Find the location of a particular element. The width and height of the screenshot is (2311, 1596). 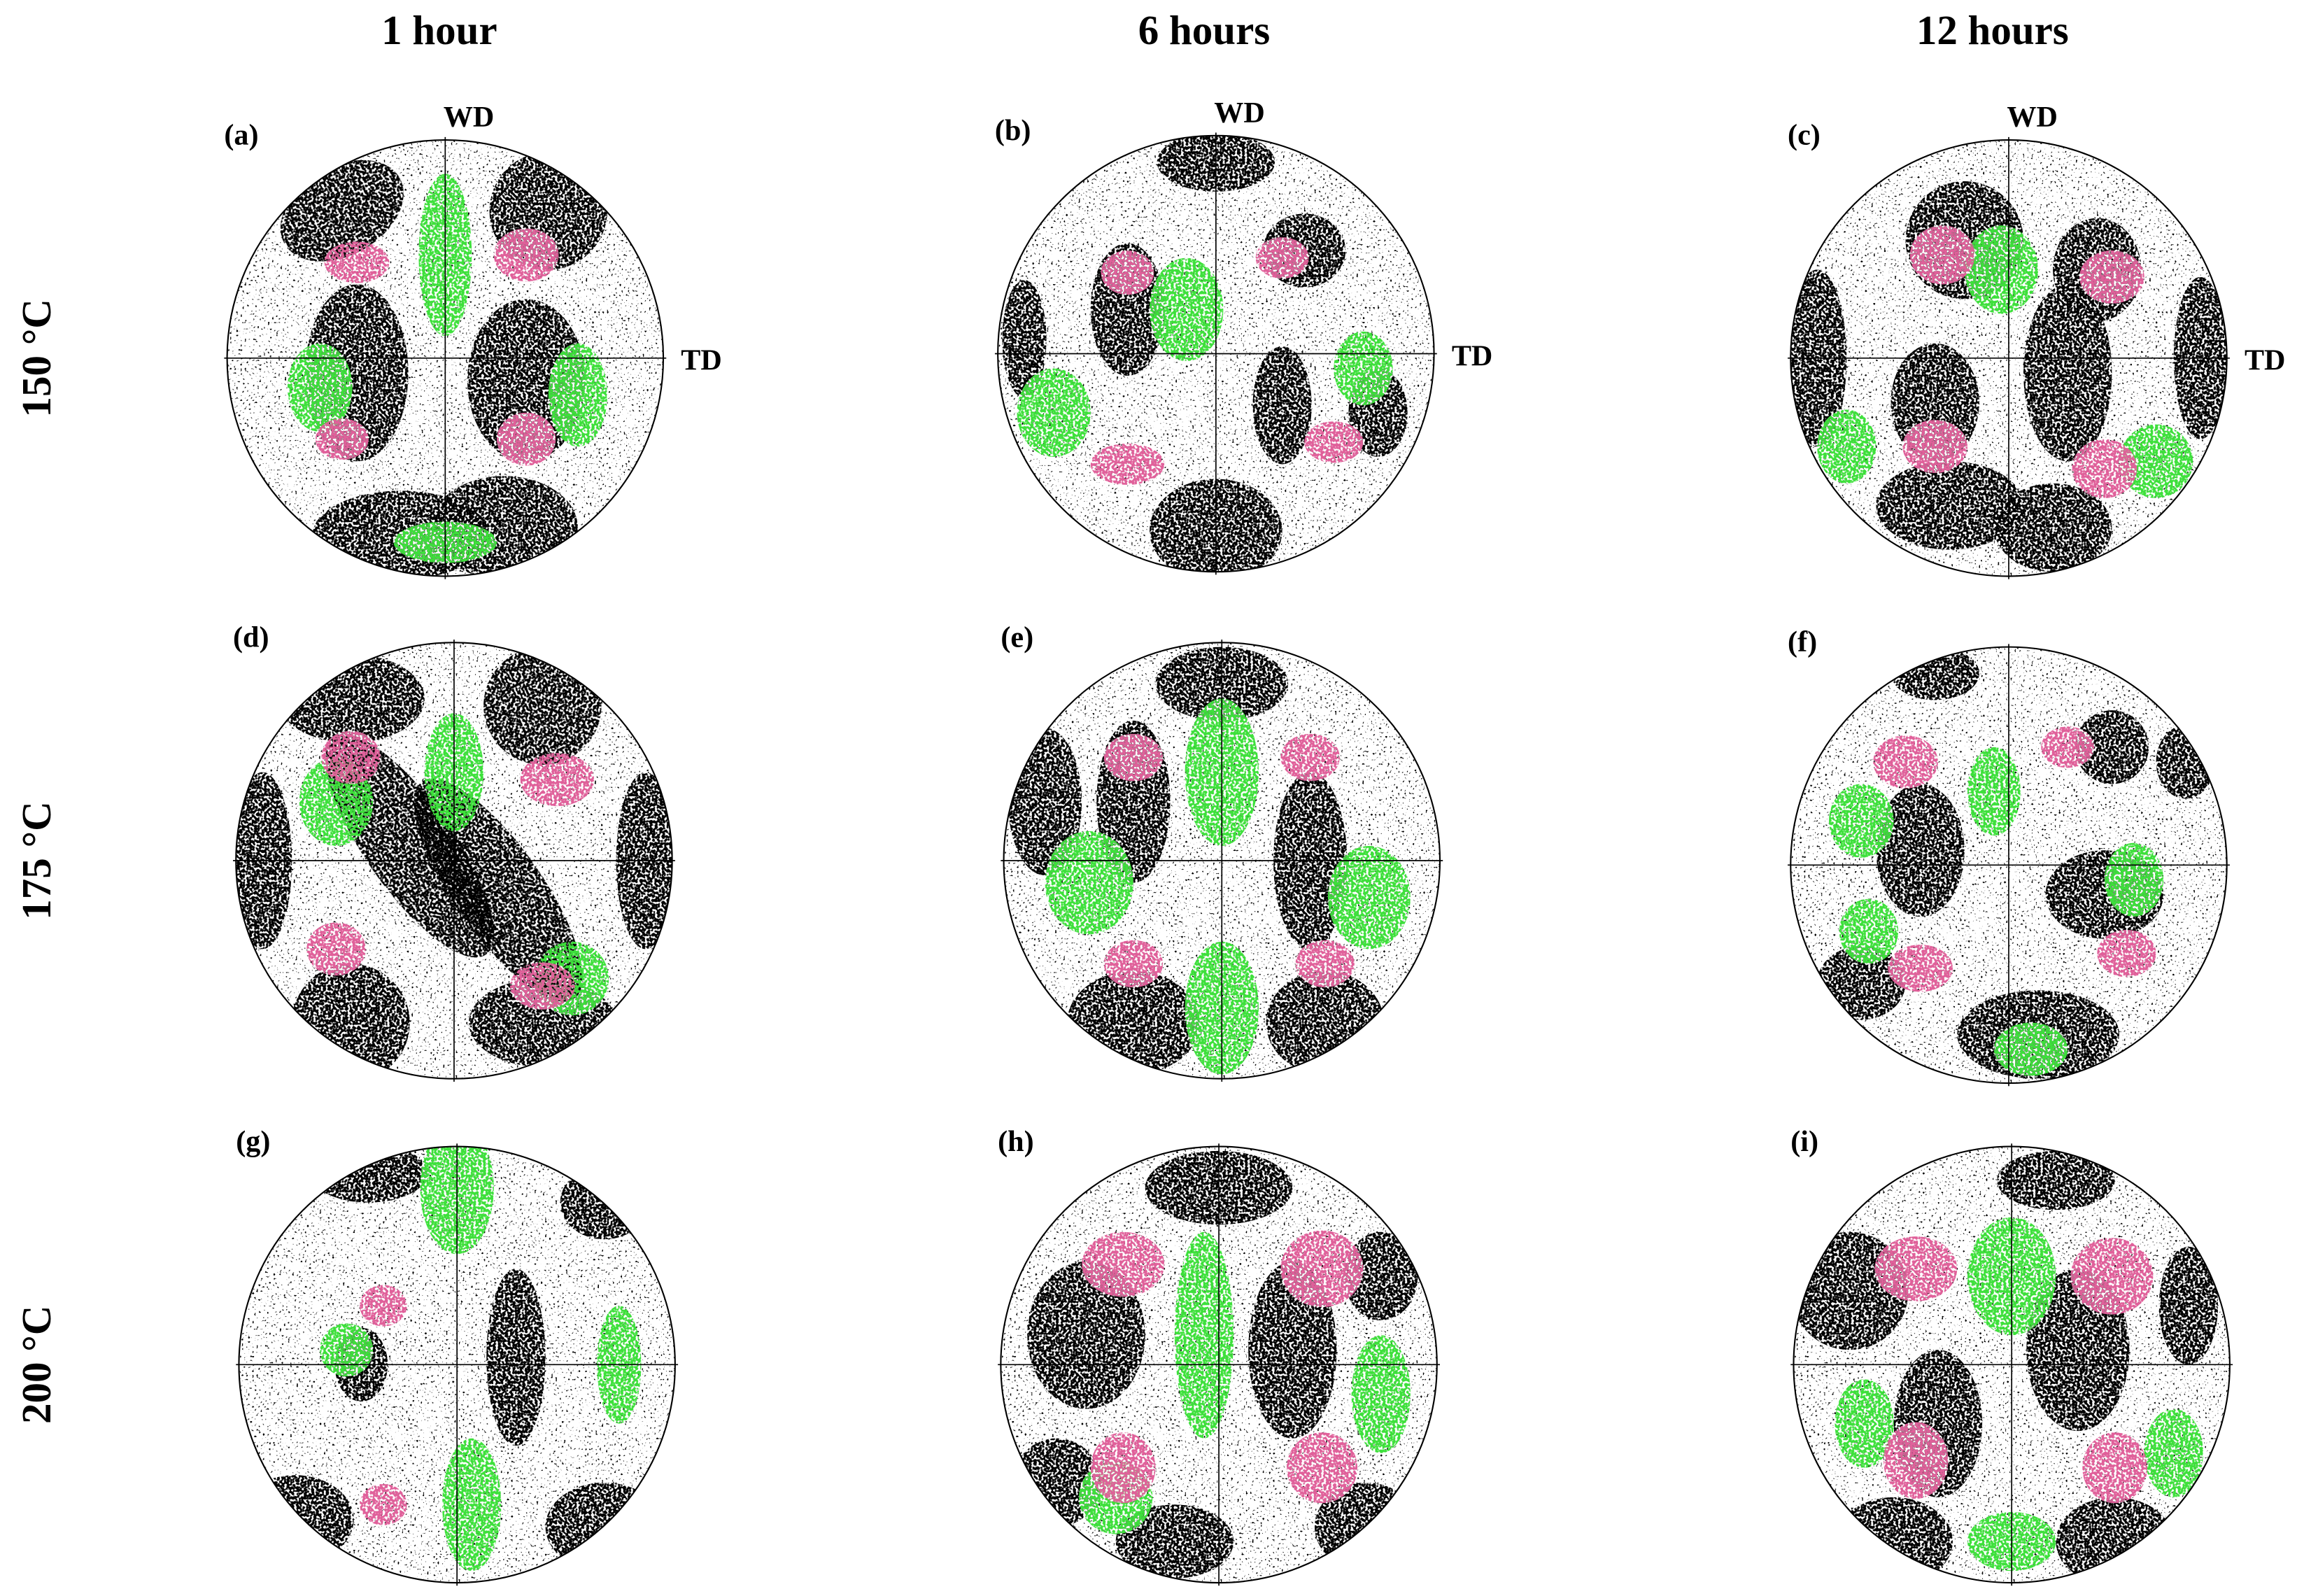

pole-figure: (h) is located at coordinates (1219, 1355).